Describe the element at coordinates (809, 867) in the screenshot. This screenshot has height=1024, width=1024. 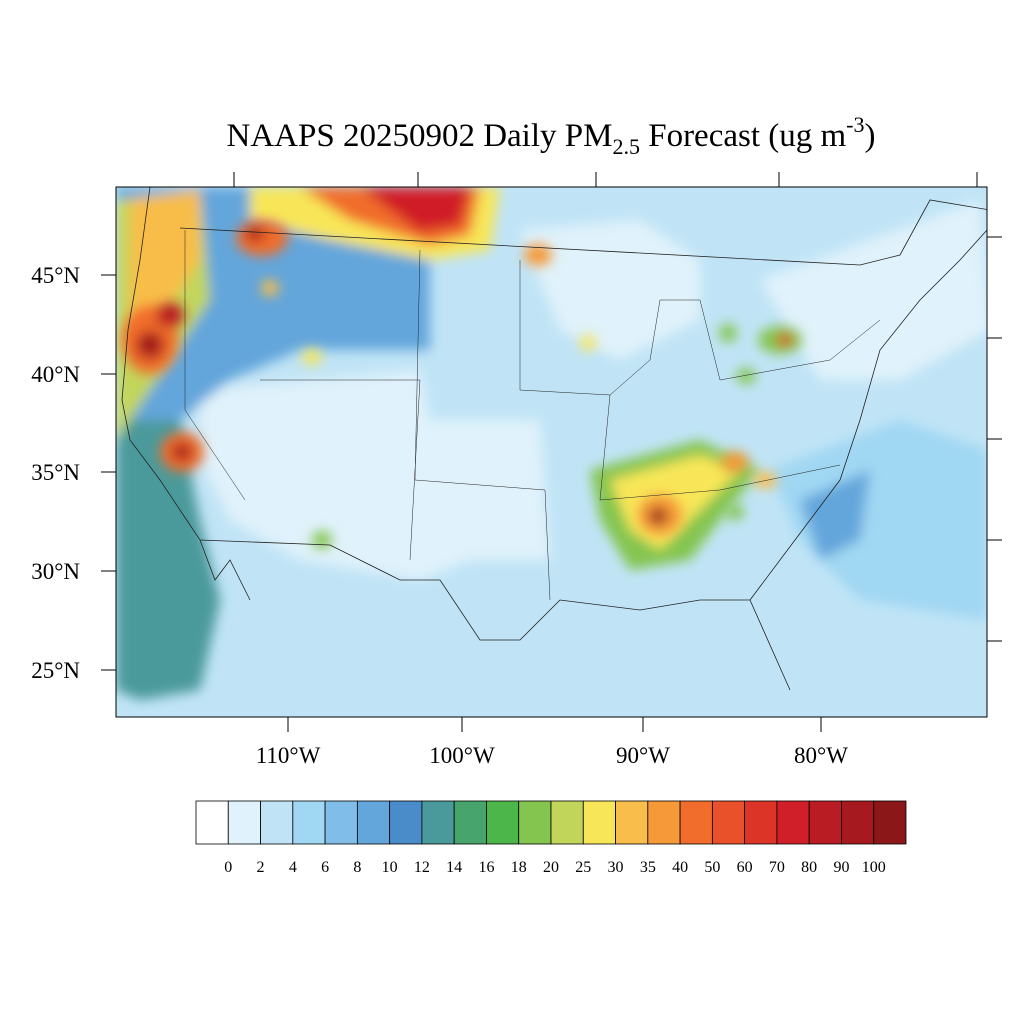
I see `colorbar-label: 80` at that location.